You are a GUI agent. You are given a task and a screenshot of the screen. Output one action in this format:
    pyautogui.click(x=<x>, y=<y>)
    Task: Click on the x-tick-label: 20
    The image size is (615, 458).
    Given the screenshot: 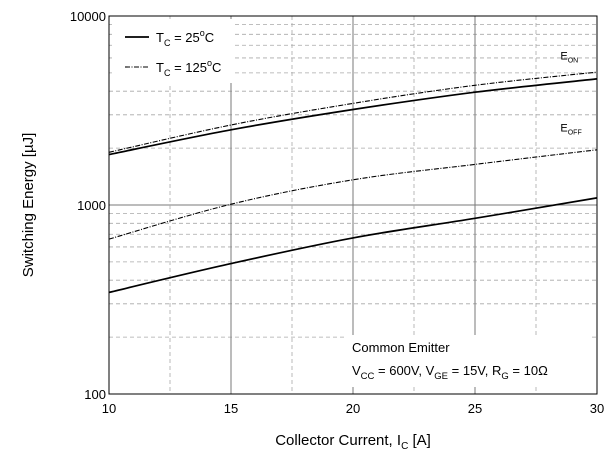 What is the action you would take?
    pyautogui.click(x=353, y=408)
    